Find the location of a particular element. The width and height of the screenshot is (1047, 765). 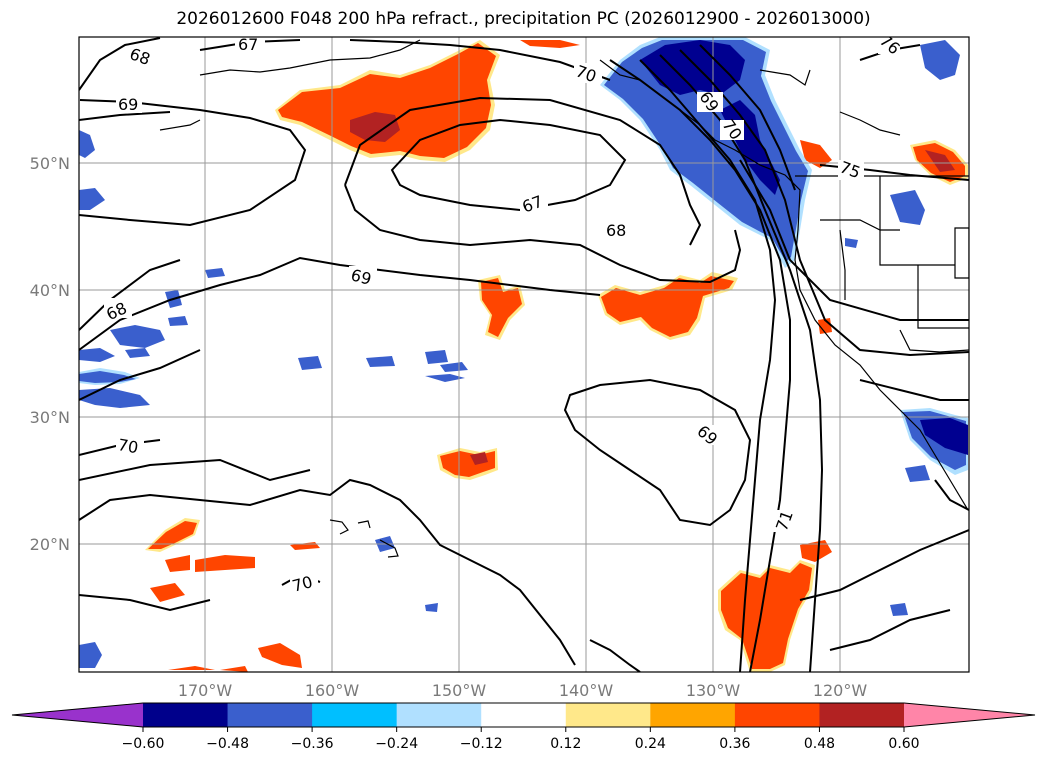

colorbar-tick-label: 0.60 is located at coordinates (903, 744).